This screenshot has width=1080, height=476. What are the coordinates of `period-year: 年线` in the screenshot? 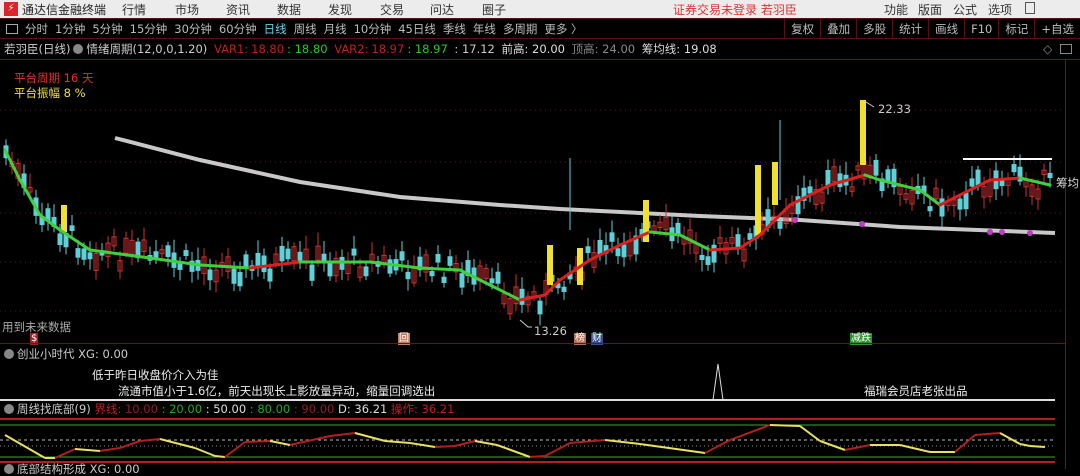 It's located at (484, 28).